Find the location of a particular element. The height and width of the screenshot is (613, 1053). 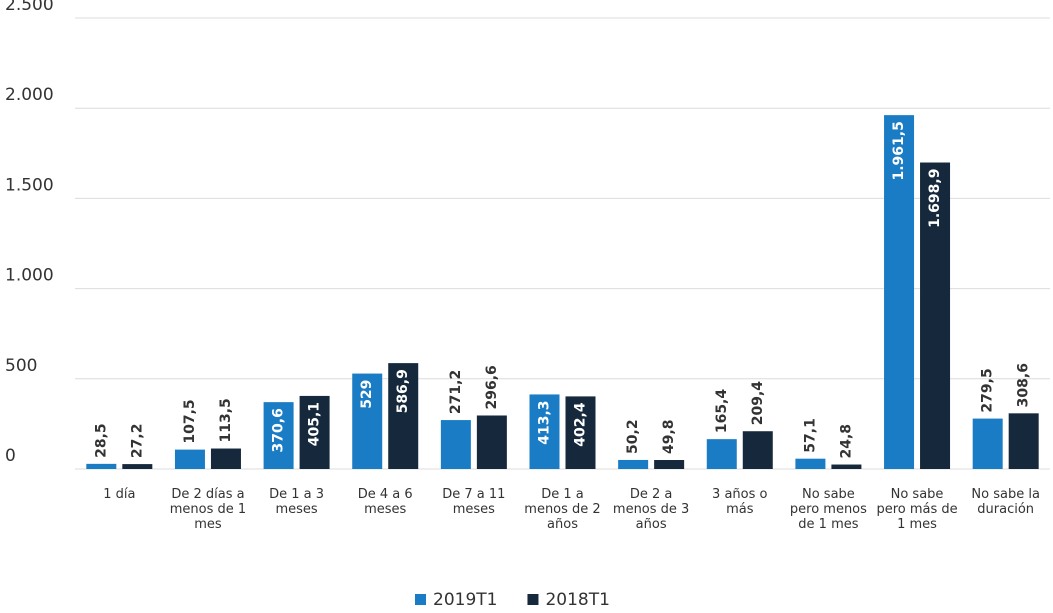

y-tick-label: 0 is located at coordinates (10, 456).